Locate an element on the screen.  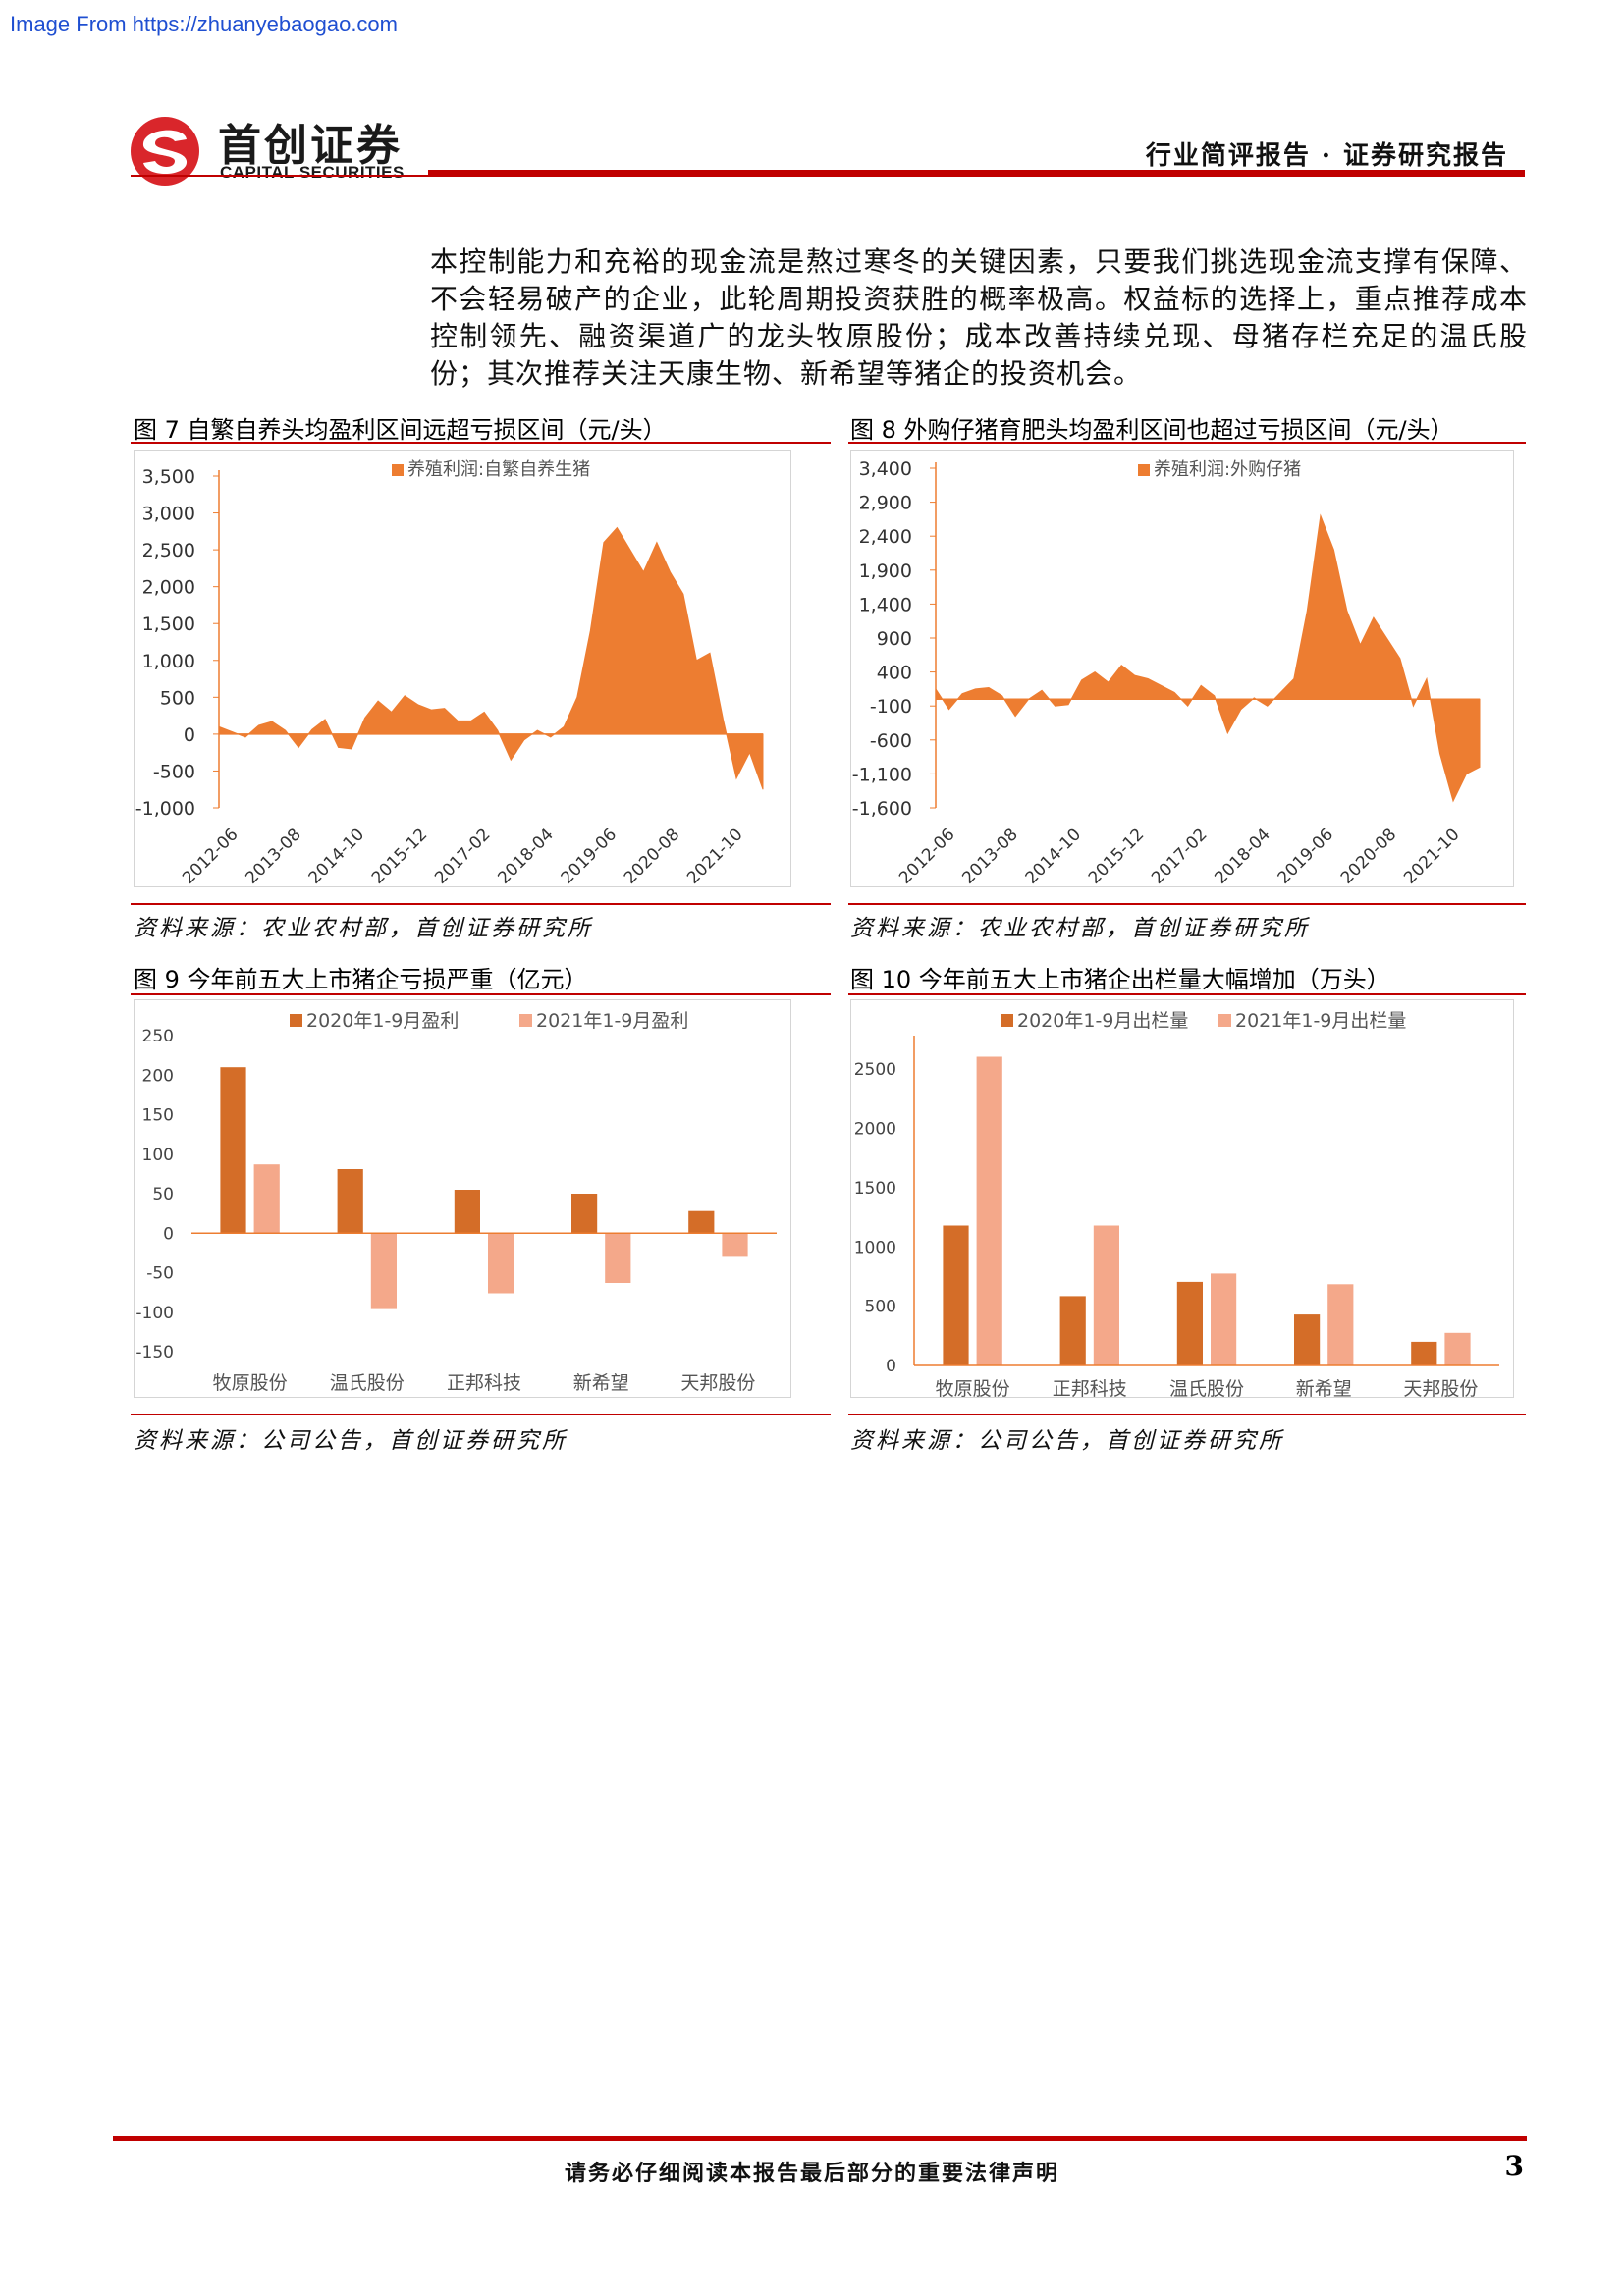
fig7-area-series is located at coordinates (491, 658).